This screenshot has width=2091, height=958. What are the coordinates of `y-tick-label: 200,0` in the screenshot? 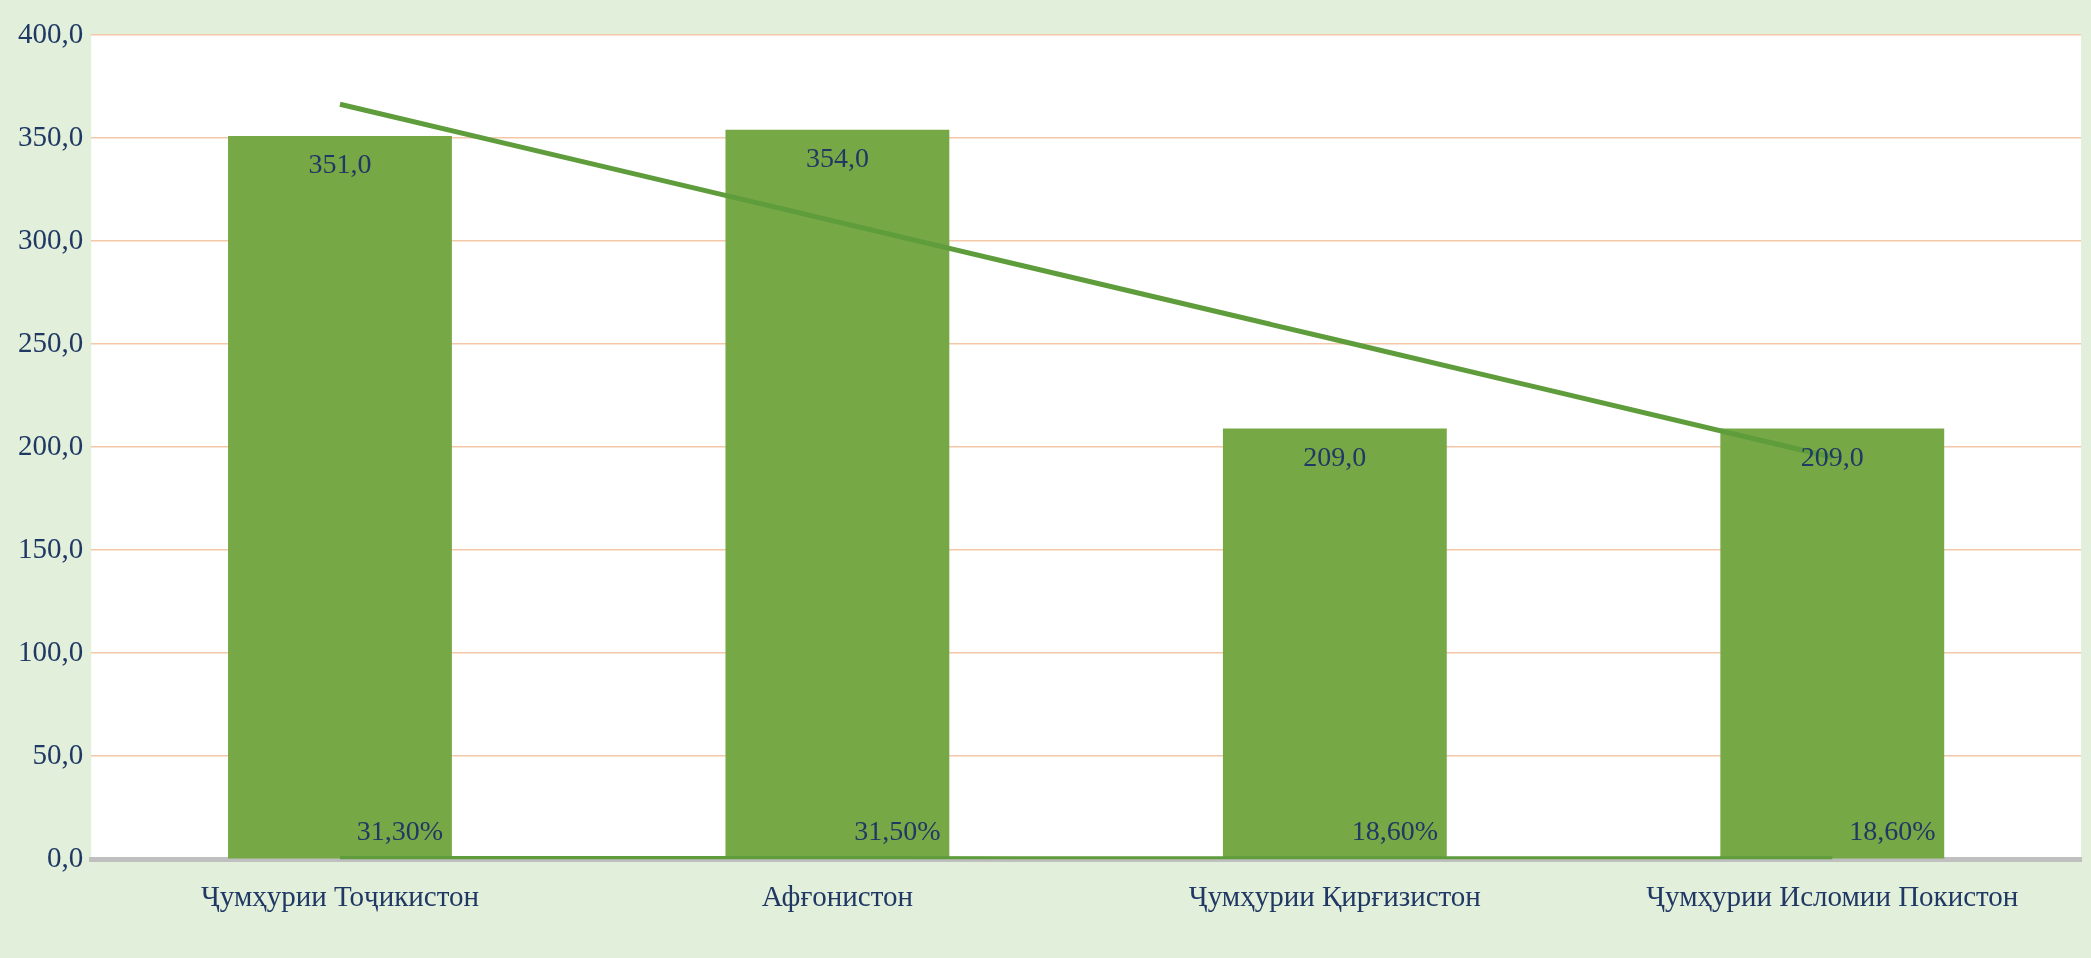 It's located at (51, 444).